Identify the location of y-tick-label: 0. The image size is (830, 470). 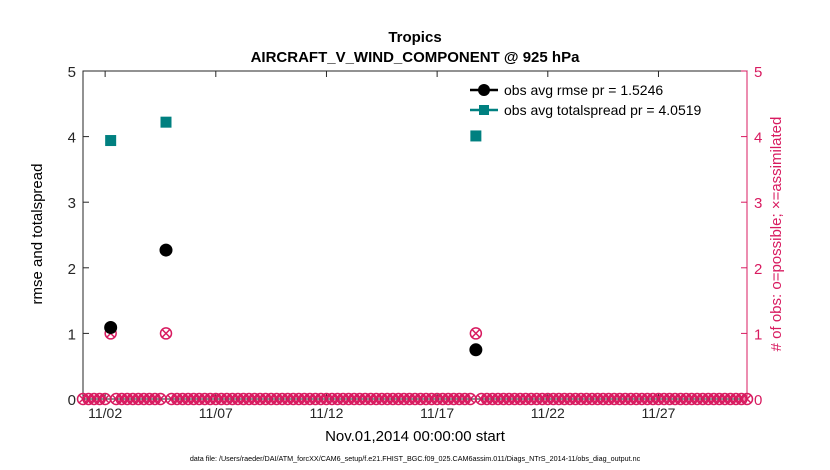
(72, 400).